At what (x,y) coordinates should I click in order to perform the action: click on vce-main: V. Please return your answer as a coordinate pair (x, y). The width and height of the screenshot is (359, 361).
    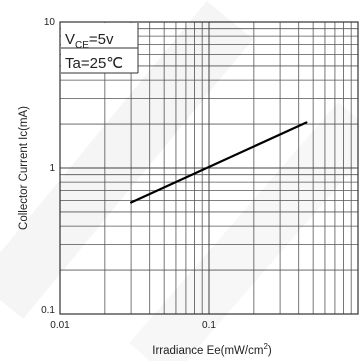
    Looking at the image, I should click on (70, 39).